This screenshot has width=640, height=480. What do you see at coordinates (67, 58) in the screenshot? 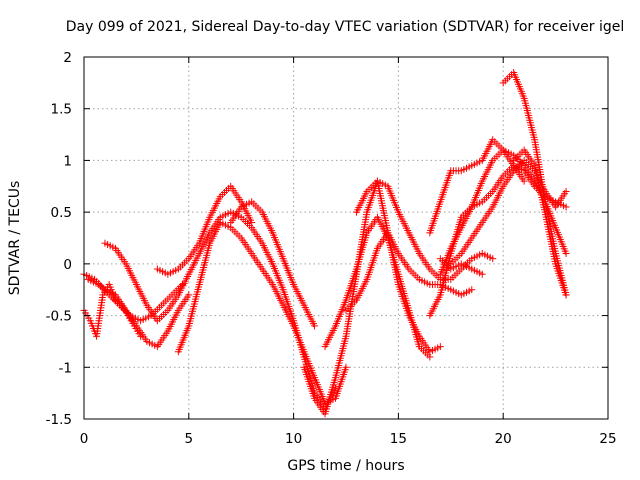
I see `y-tick-label: 2` at bounding box center [67, 58].